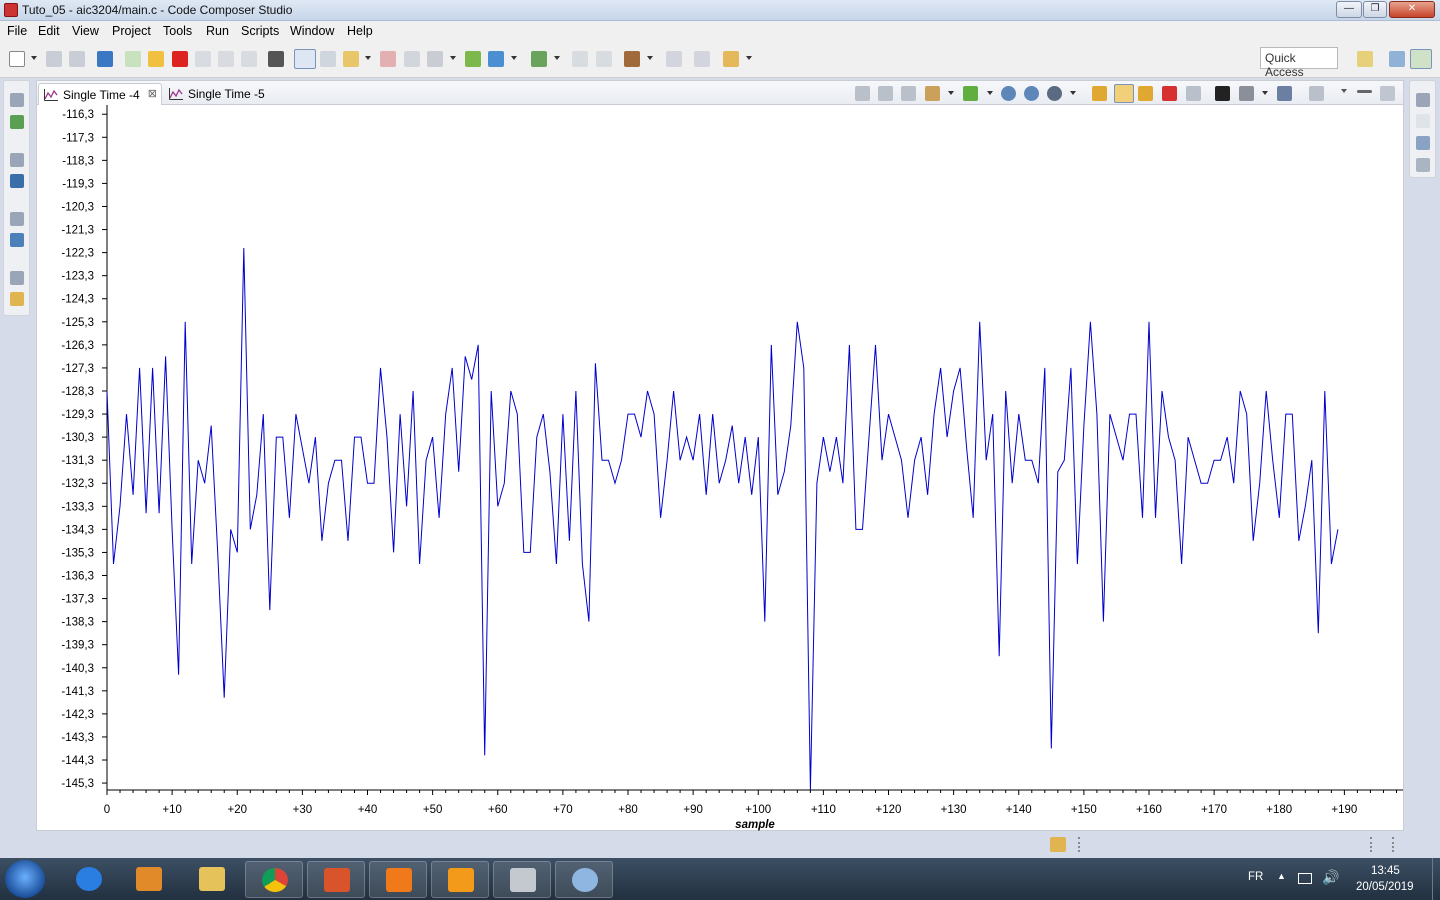  I want to click on split-icon, so click(862, 93).